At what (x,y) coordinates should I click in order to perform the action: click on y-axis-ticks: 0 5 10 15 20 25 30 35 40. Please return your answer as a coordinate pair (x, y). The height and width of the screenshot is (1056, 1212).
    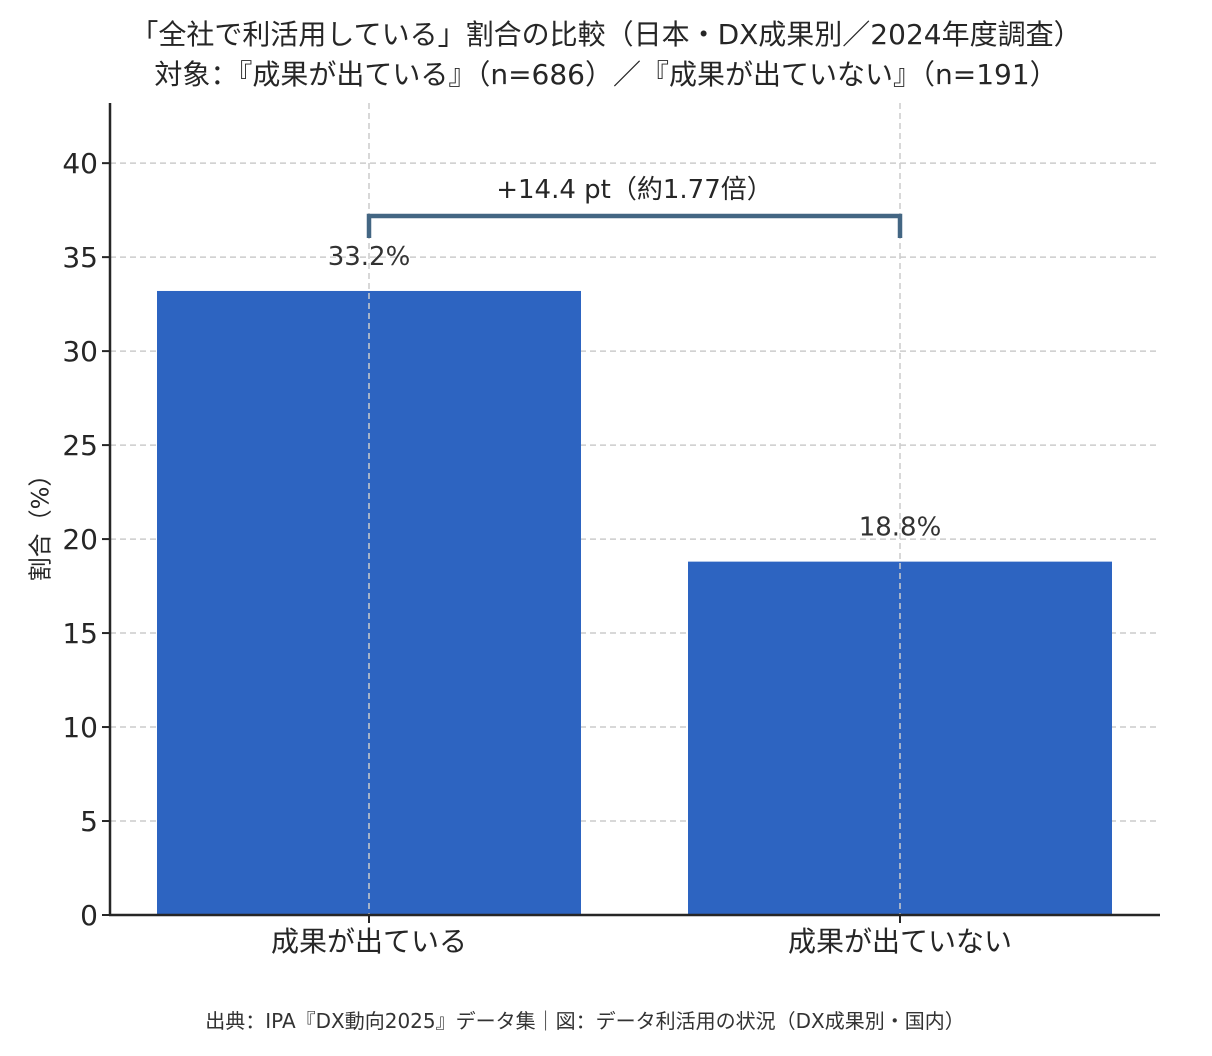
    Looking at the image, I should click on (86, 539).